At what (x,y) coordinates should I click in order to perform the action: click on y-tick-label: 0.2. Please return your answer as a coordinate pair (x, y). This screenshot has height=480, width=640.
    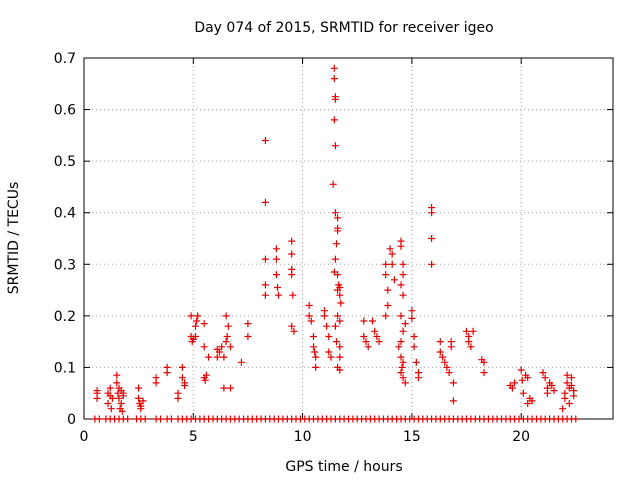
    Looking at the image, I should click on (65, 317).